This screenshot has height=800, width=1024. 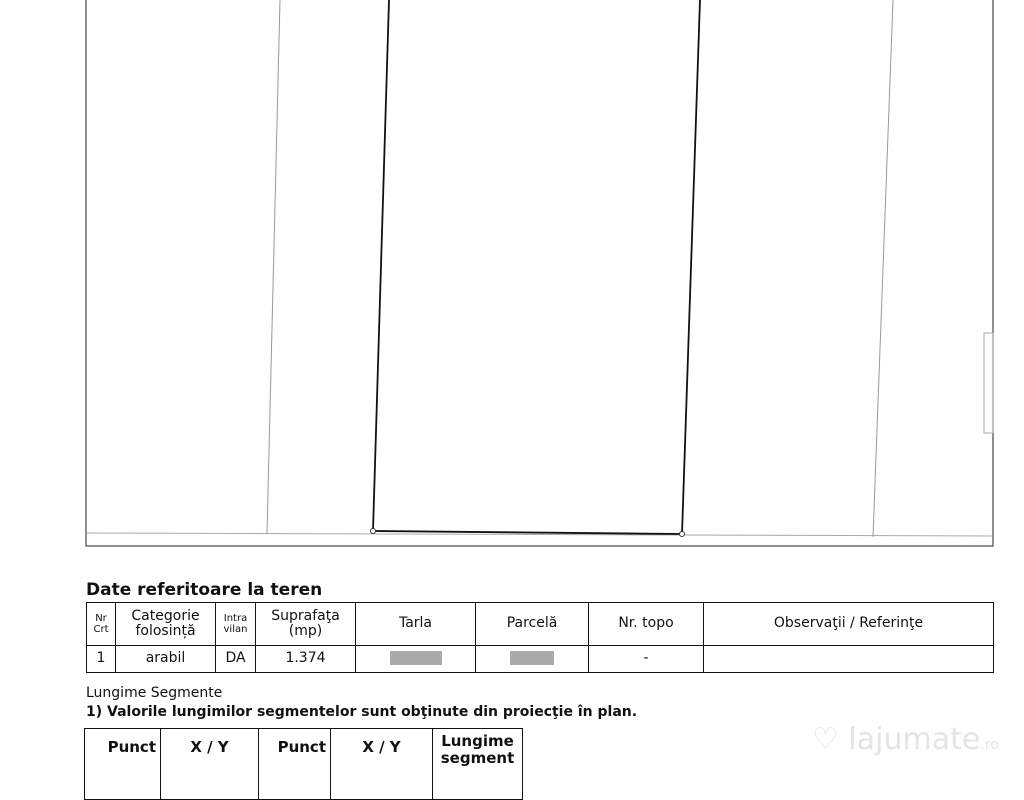 I want to click on segments-title: Lungime Segmente, so click(x=154, y=693).